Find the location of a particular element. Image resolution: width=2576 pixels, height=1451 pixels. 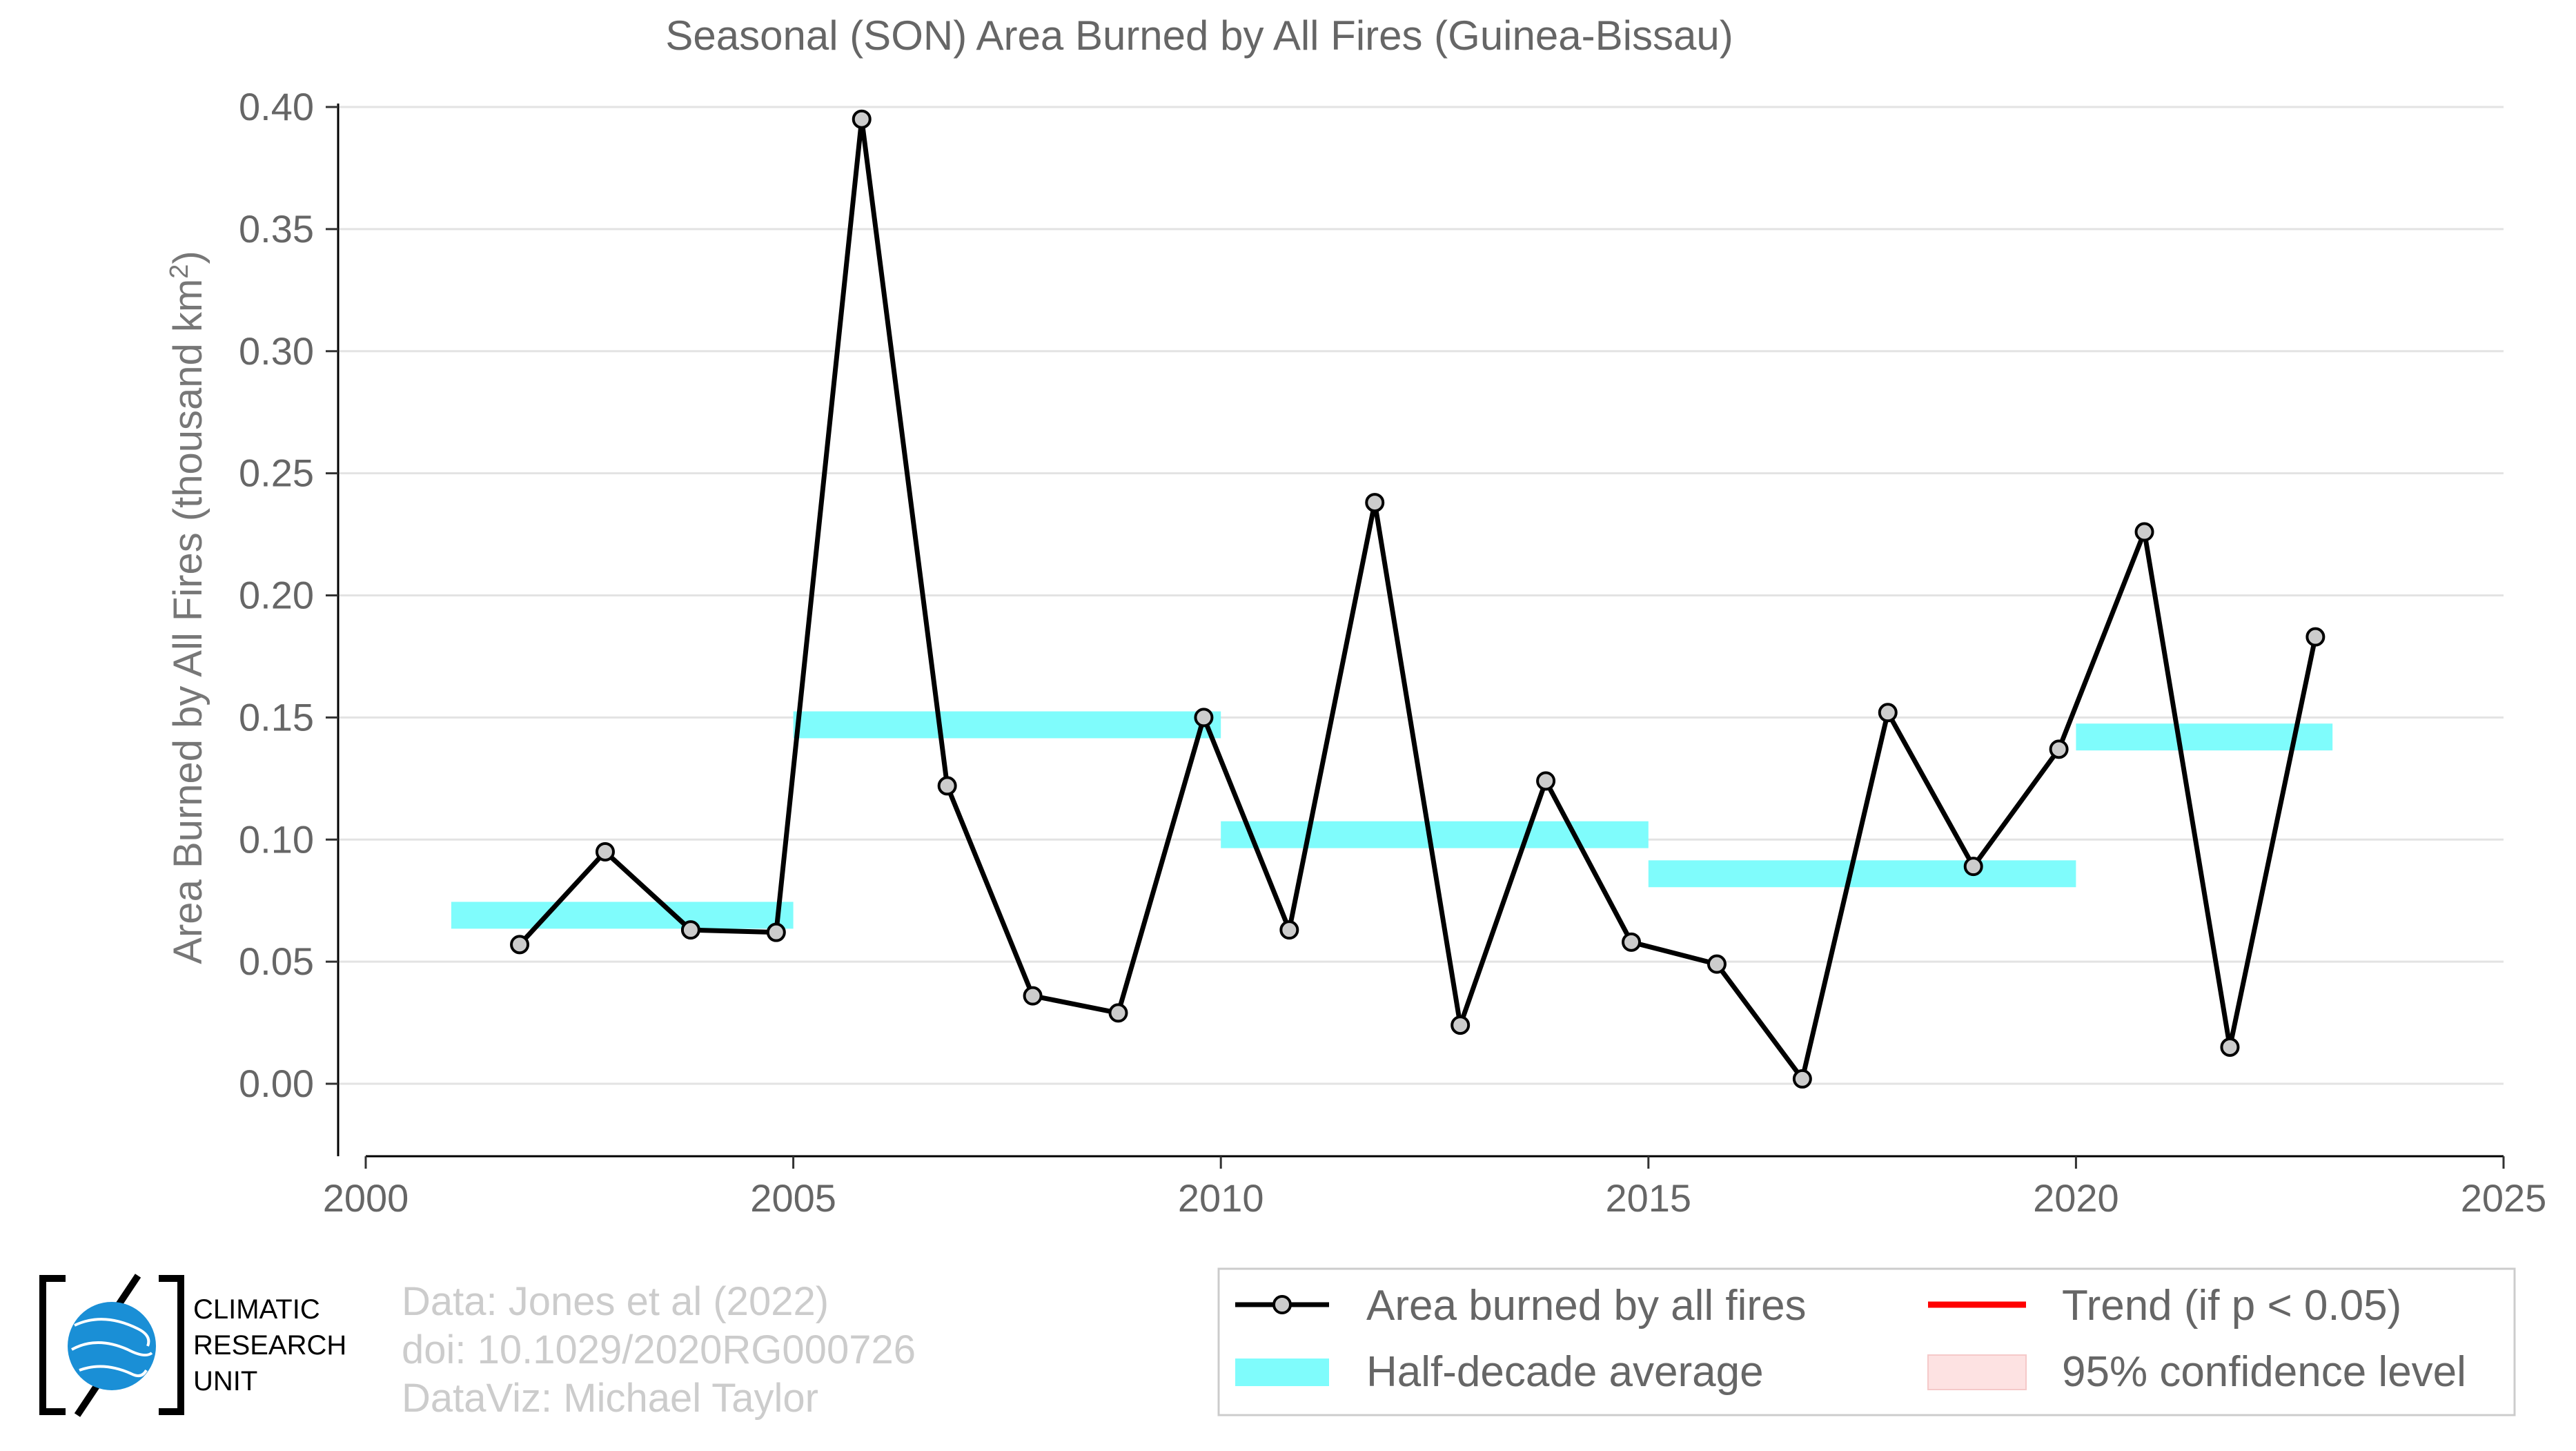

legend-item-area-burned: Area burned by all fires is located at coordinates (1521, 1306).